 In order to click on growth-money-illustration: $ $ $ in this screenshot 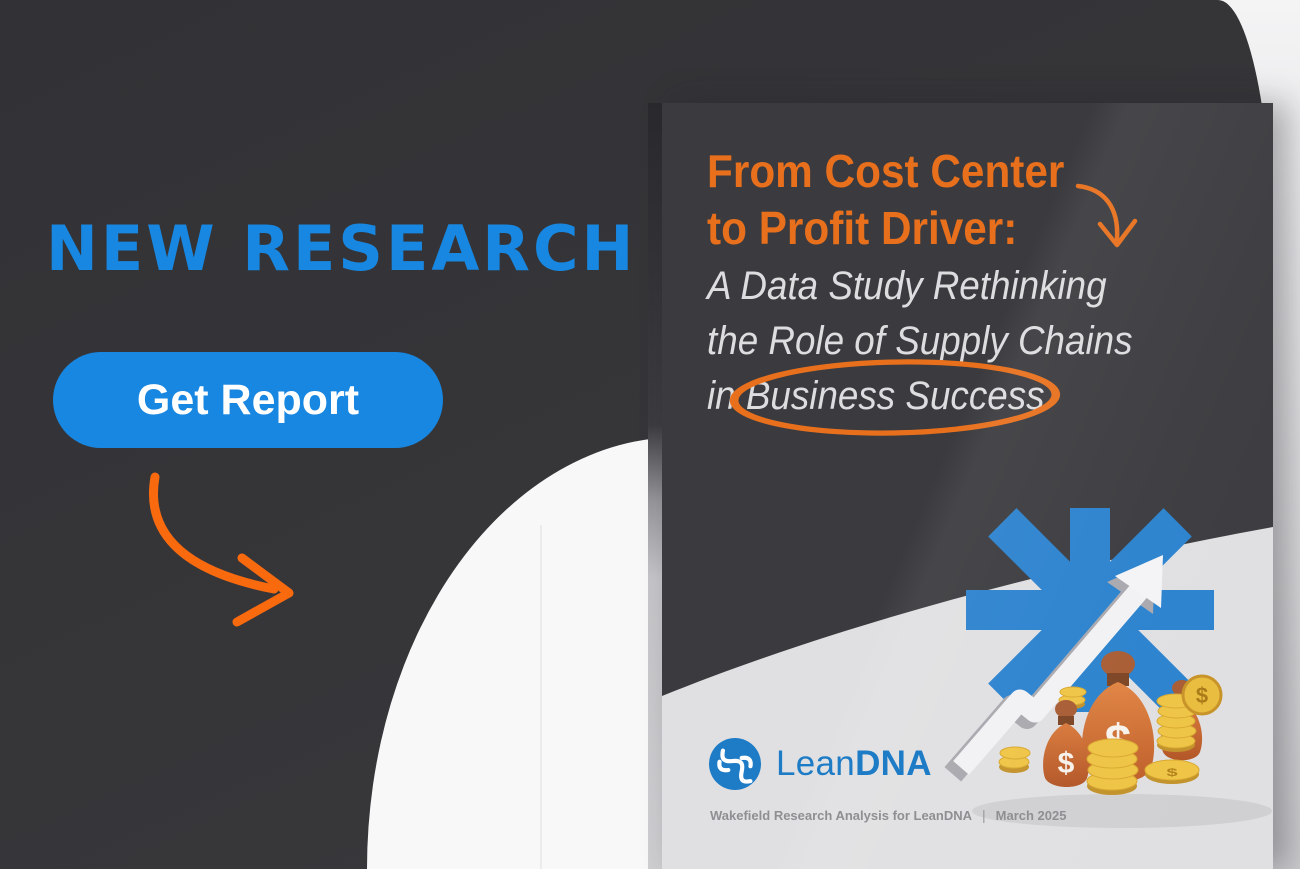, I will do `click(1108, 668)`.